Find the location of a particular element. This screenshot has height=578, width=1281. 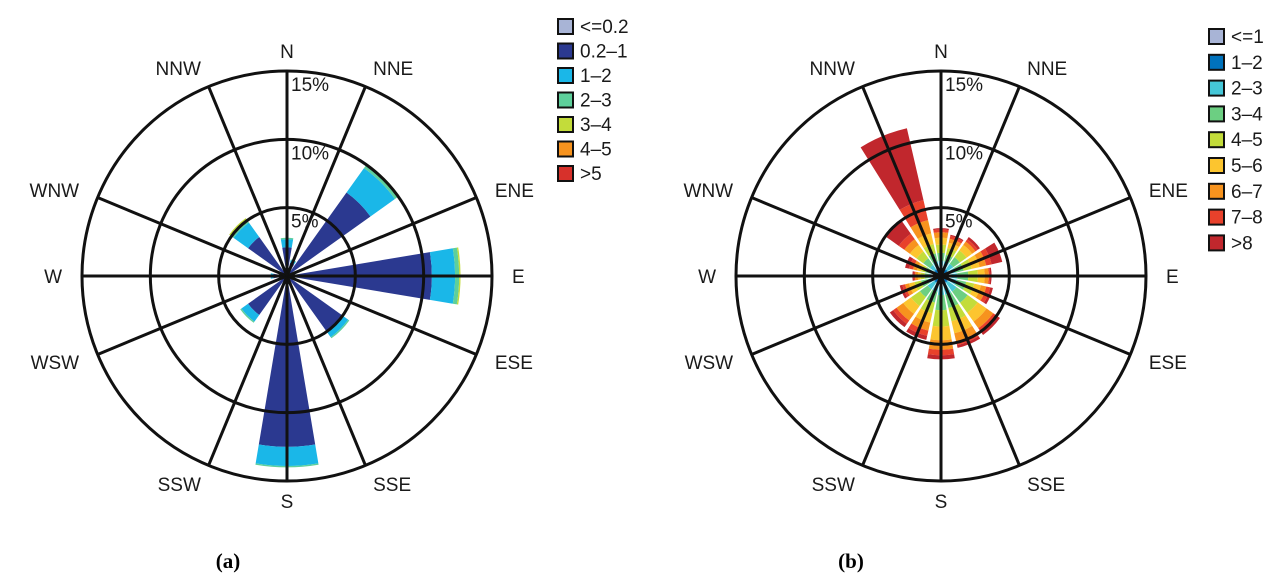

spoke-ene is located at coordinates (381, 237).